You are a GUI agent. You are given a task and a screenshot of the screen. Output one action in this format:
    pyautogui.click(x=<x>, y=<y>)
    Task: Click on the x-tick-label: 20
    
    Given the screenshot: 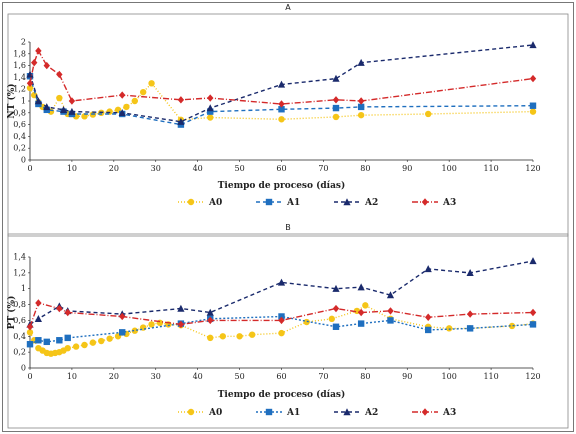 What is the action you would take?
    pyautogui.click(x=114, y=376)
    